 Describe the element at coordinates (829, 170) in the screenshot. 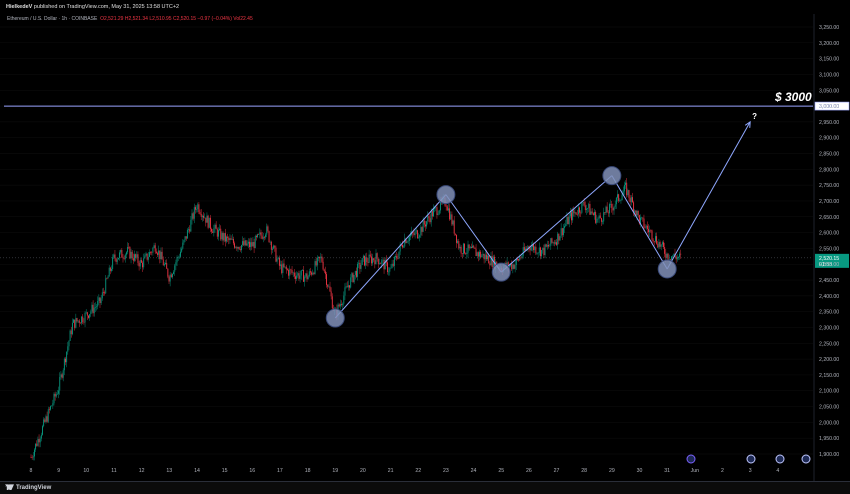

I see `price-tick-label: 2,800.00` at that location.